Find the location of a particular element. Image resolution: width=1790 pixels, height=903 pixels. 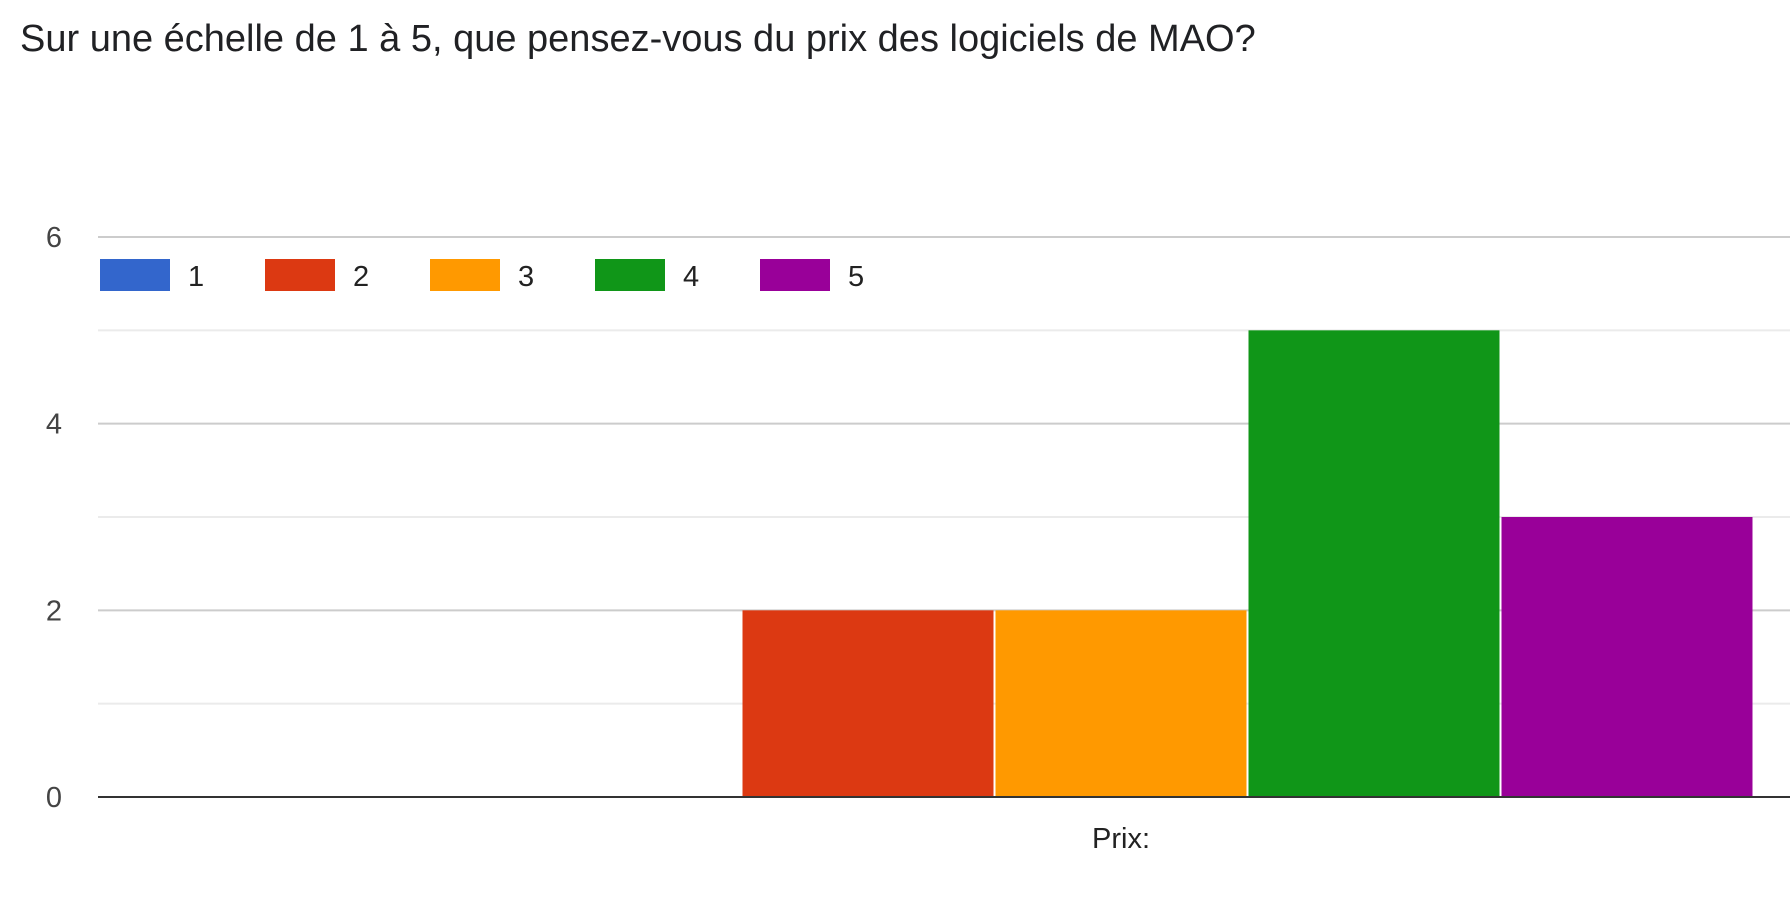

y-tick-label: 6 is located at coordinates (54, 238).